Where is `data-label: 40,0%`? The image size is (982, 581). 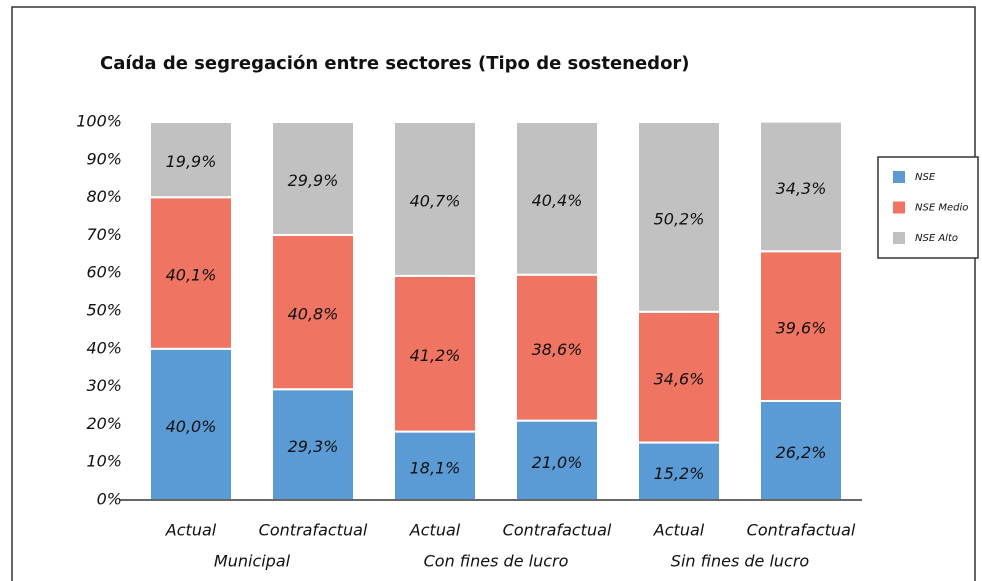
data-label: 40,0% is located at coordinates (191, 426).